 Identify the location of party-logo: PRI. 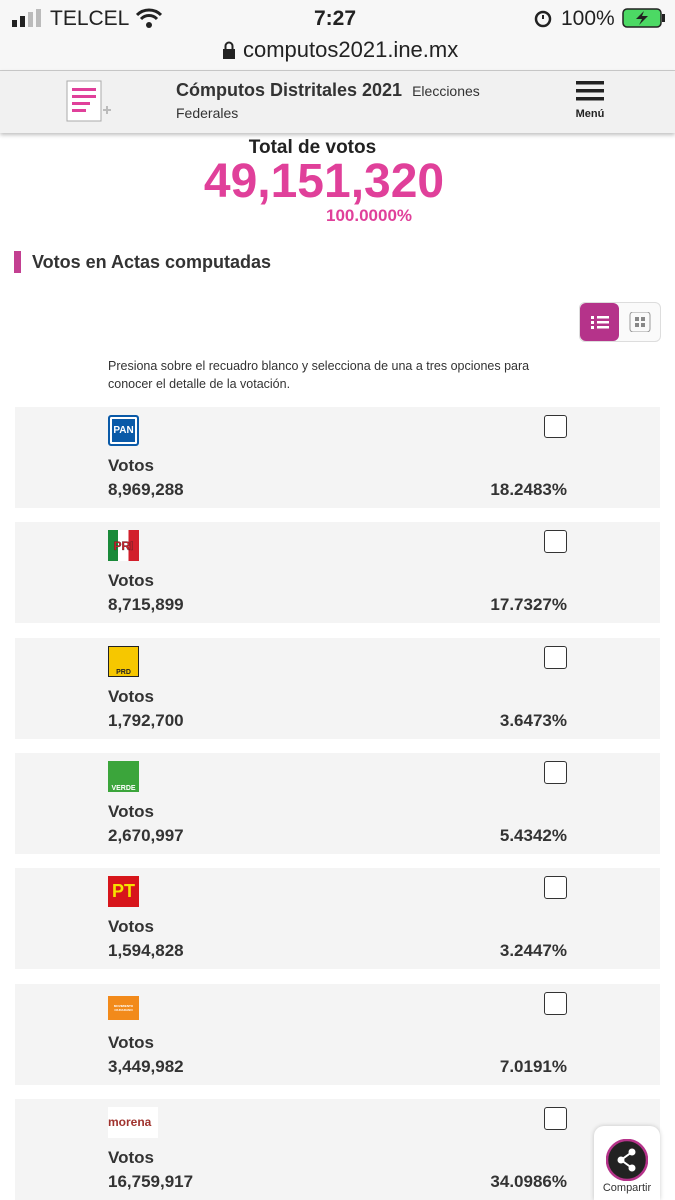
(123, 546).